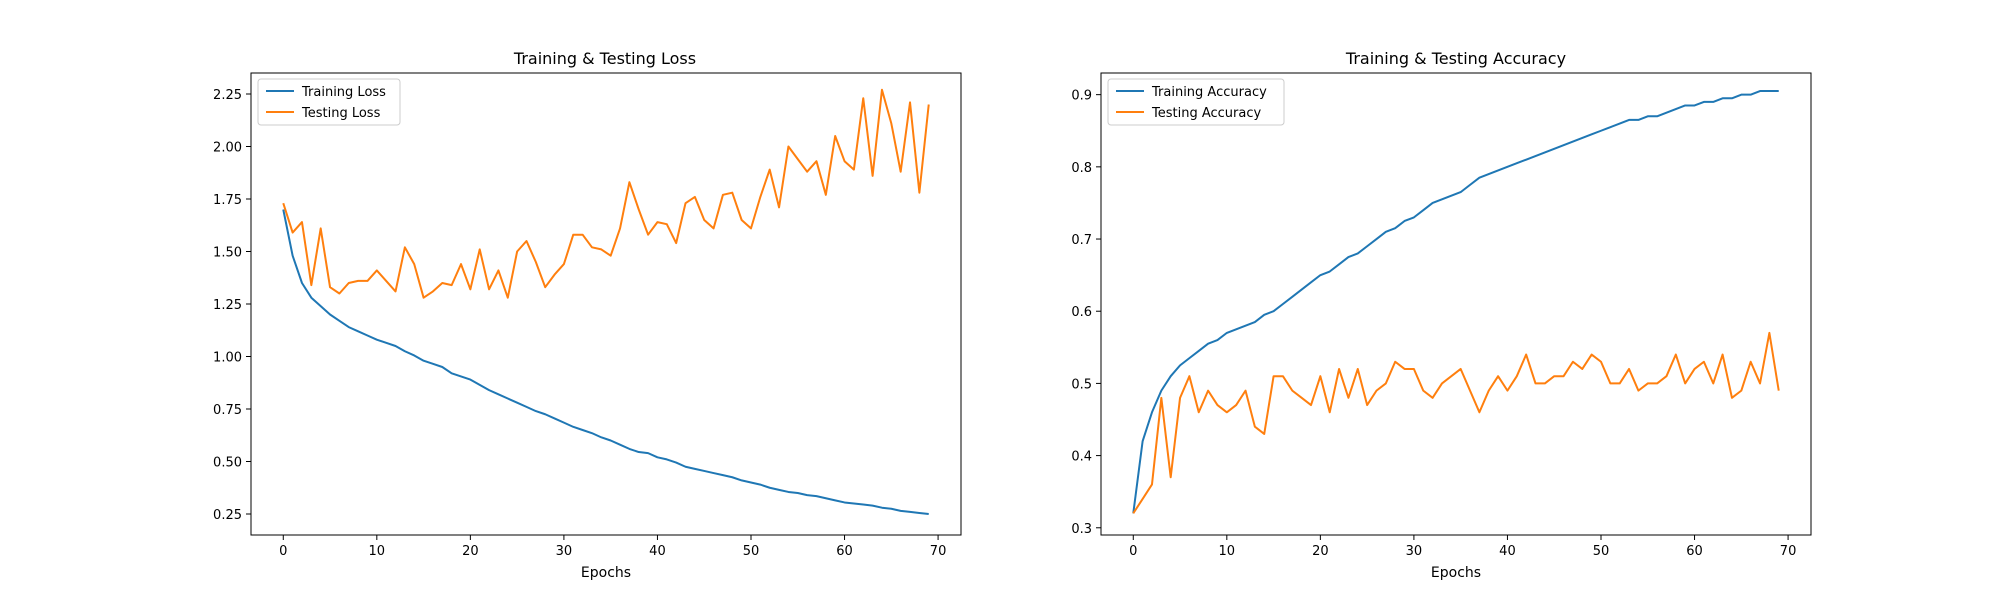 The height and width of the screenshot is (600, 2000). I want to click on loss-legend-training-label: Training Loss, so click(343, 92).